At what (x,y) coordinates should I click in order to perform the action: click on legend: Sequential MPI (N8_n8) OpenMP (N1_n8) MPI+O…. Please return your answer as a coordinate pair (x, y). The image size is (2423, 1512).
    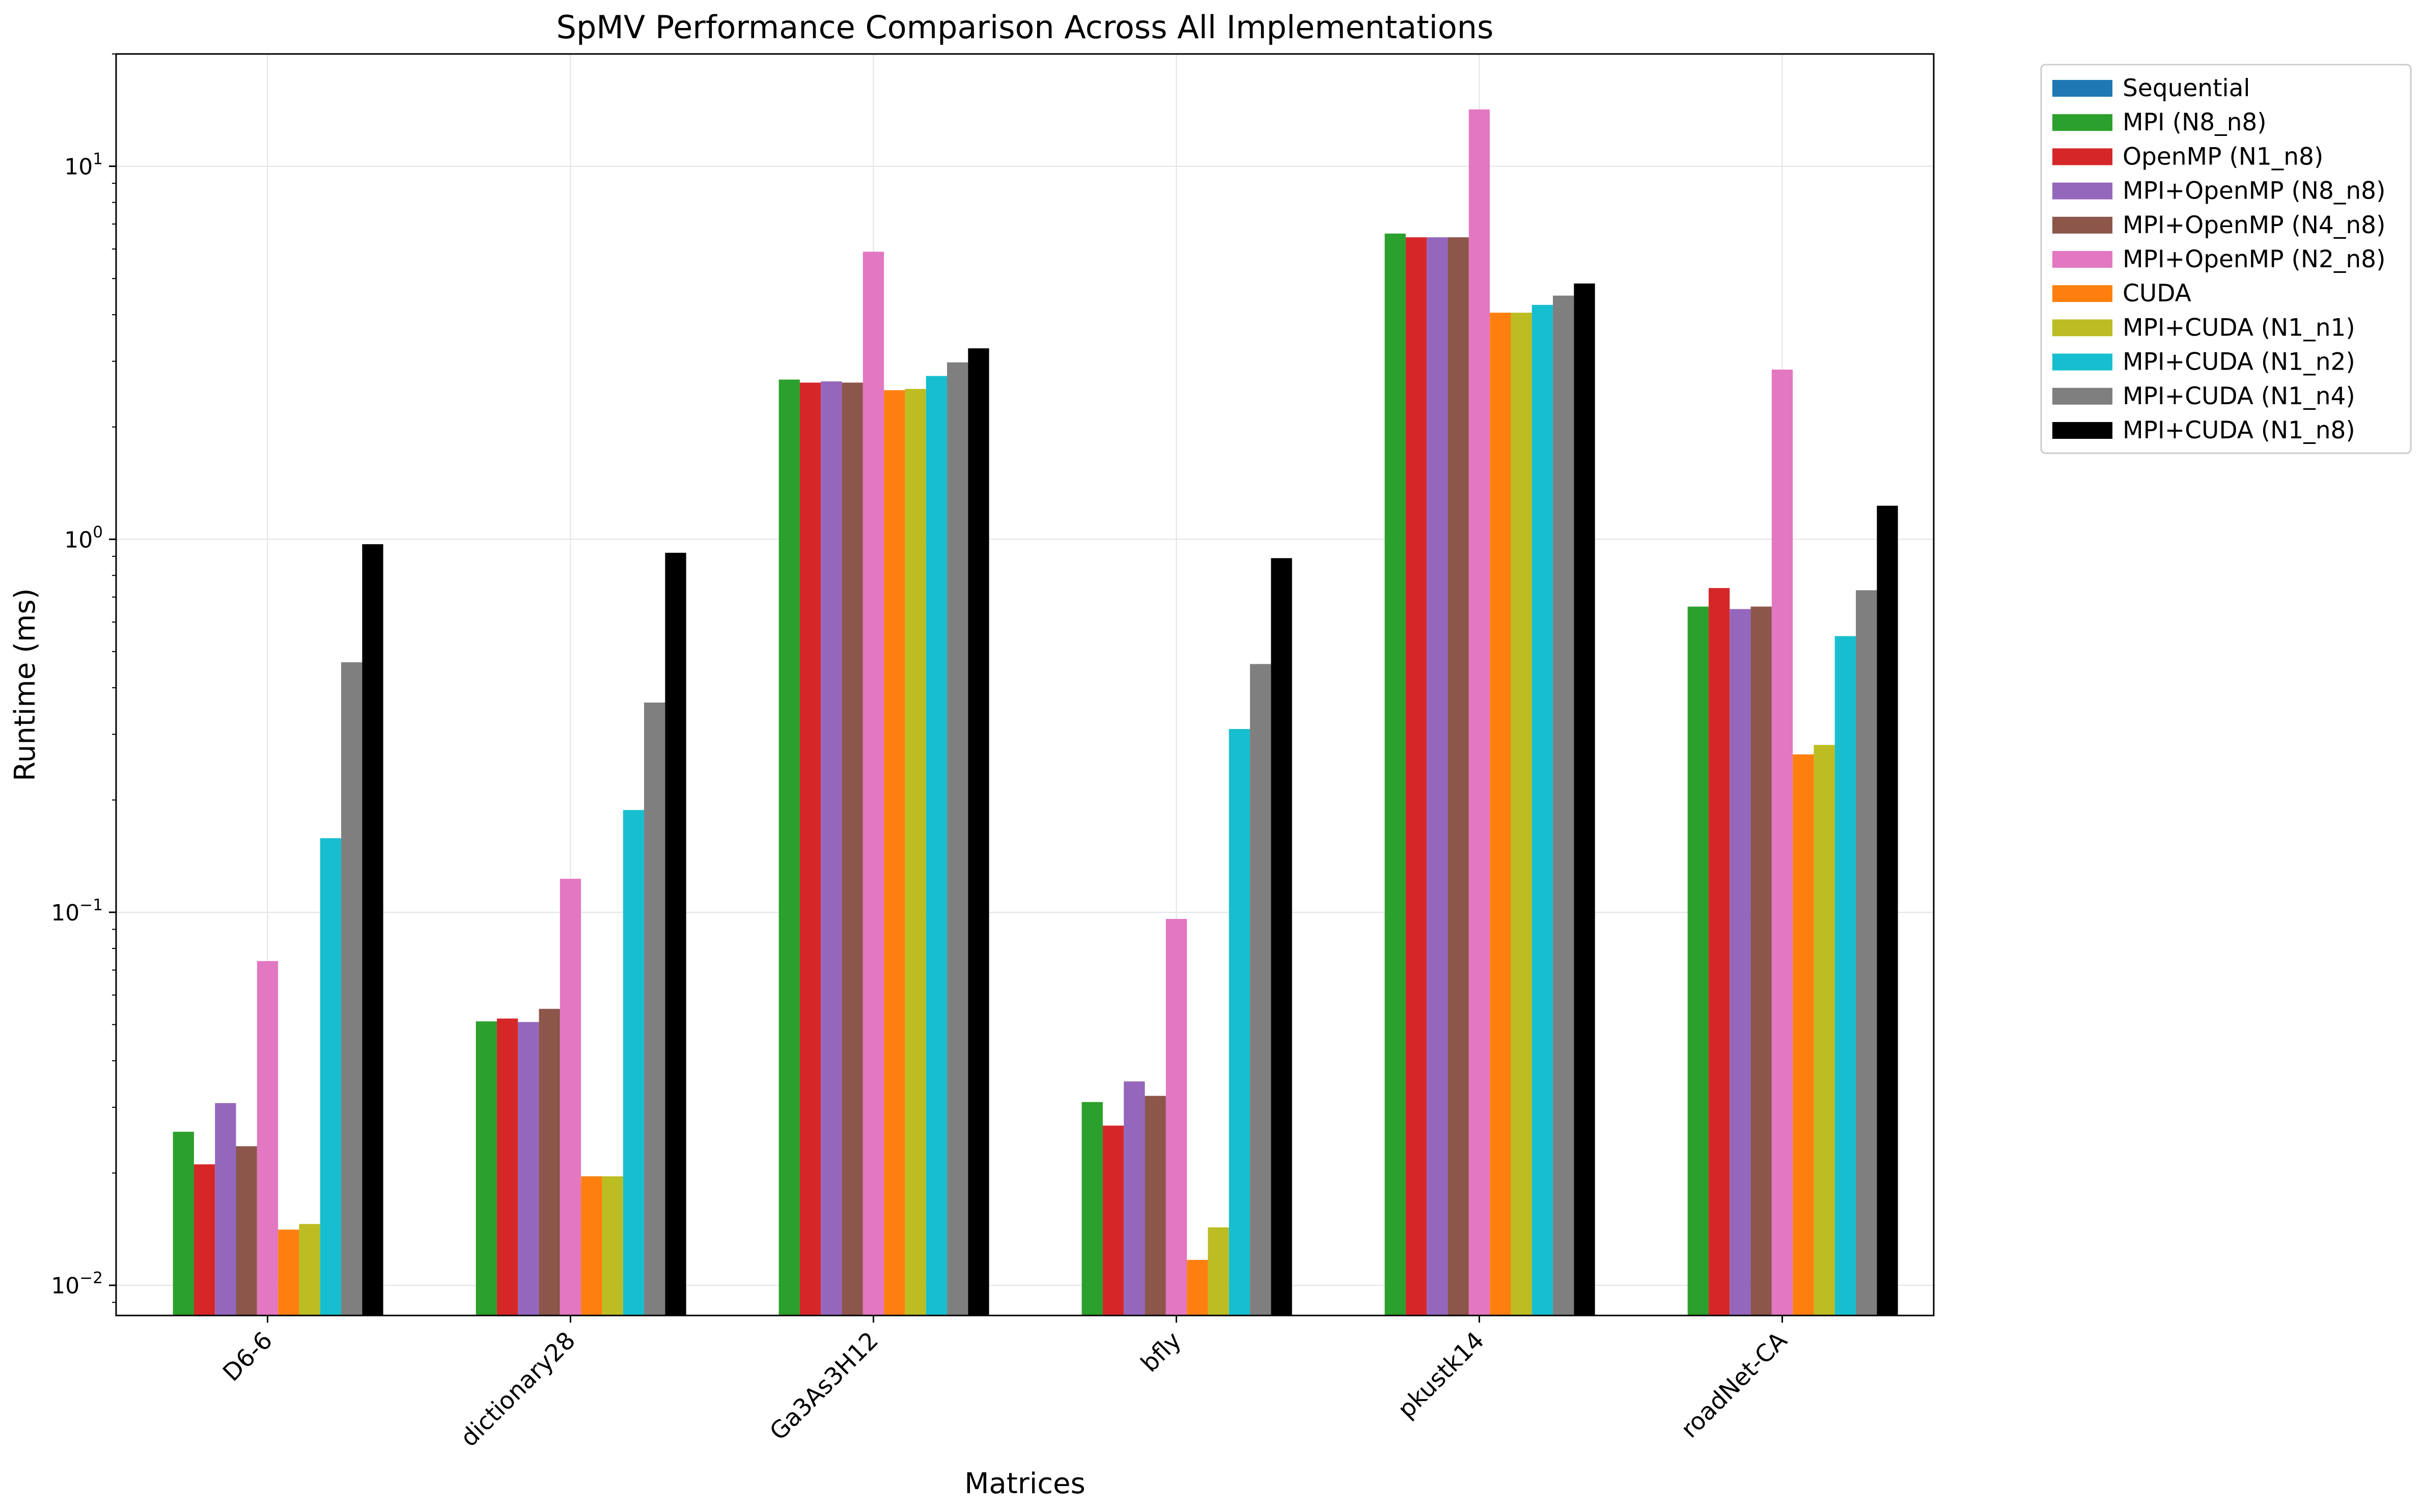
    Looking at the image, I should click on (2226, 259).